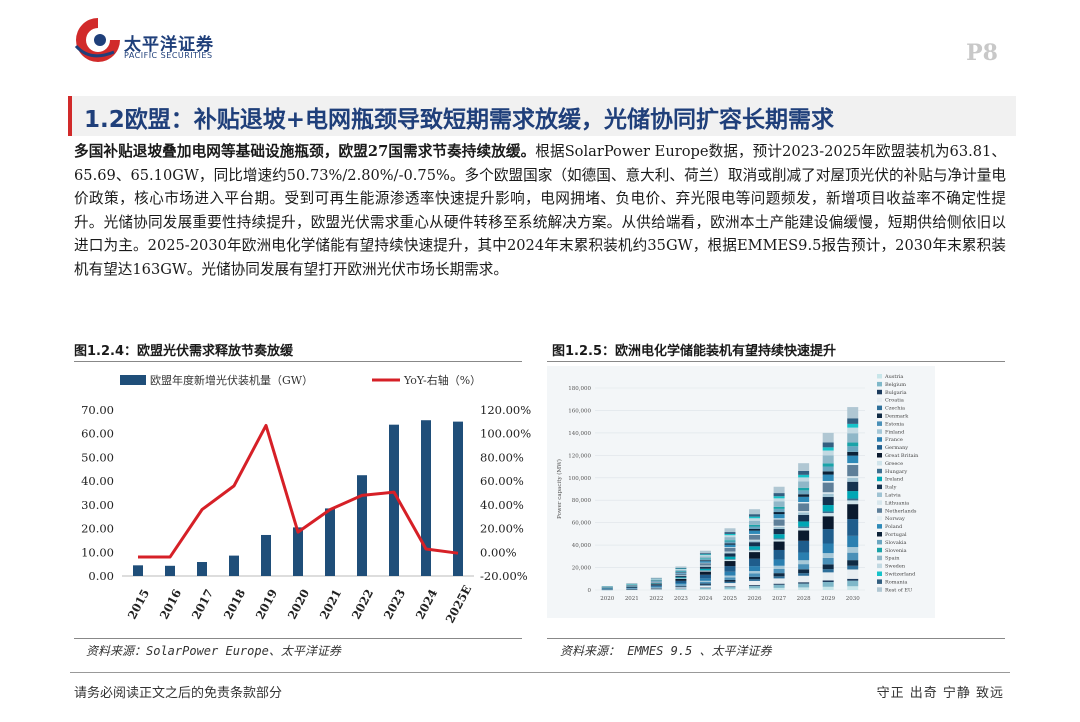 Image resolution: width=1080 pixels, height=722 pixels. I want to click on segment-2026-Poland, so click(755, 532).